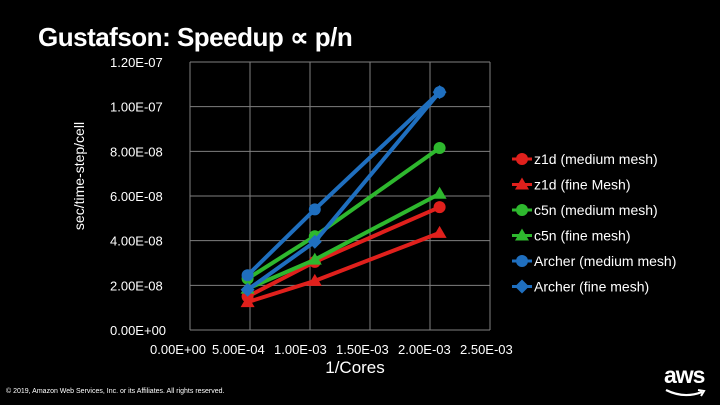 The width and height of the screenshot is (720, 405). Describe the element at coordinates (136, 151) in the screenshot. I see `y-tick-label: 8.00E-08` at that location.